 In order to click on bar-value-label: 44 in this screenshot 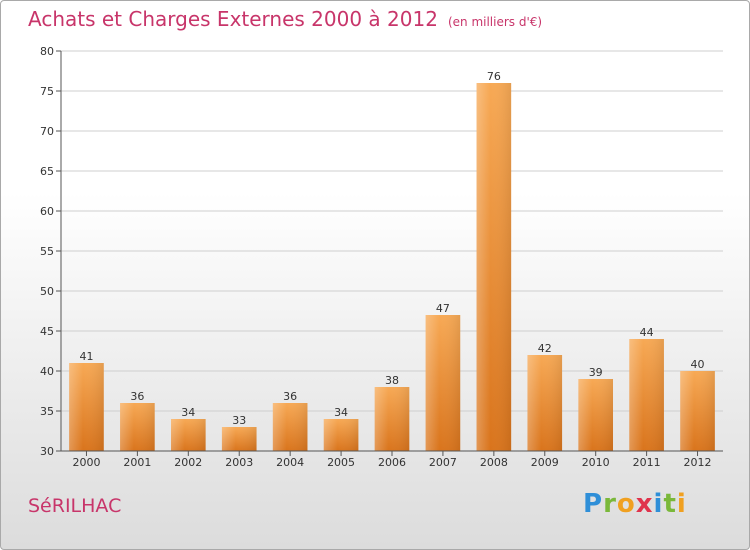, I will do `click(647, 332)`.